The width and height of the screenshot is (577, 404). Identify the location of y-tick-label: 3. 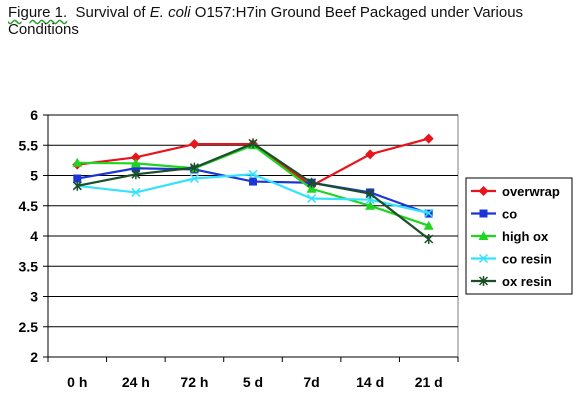
(34, 297).